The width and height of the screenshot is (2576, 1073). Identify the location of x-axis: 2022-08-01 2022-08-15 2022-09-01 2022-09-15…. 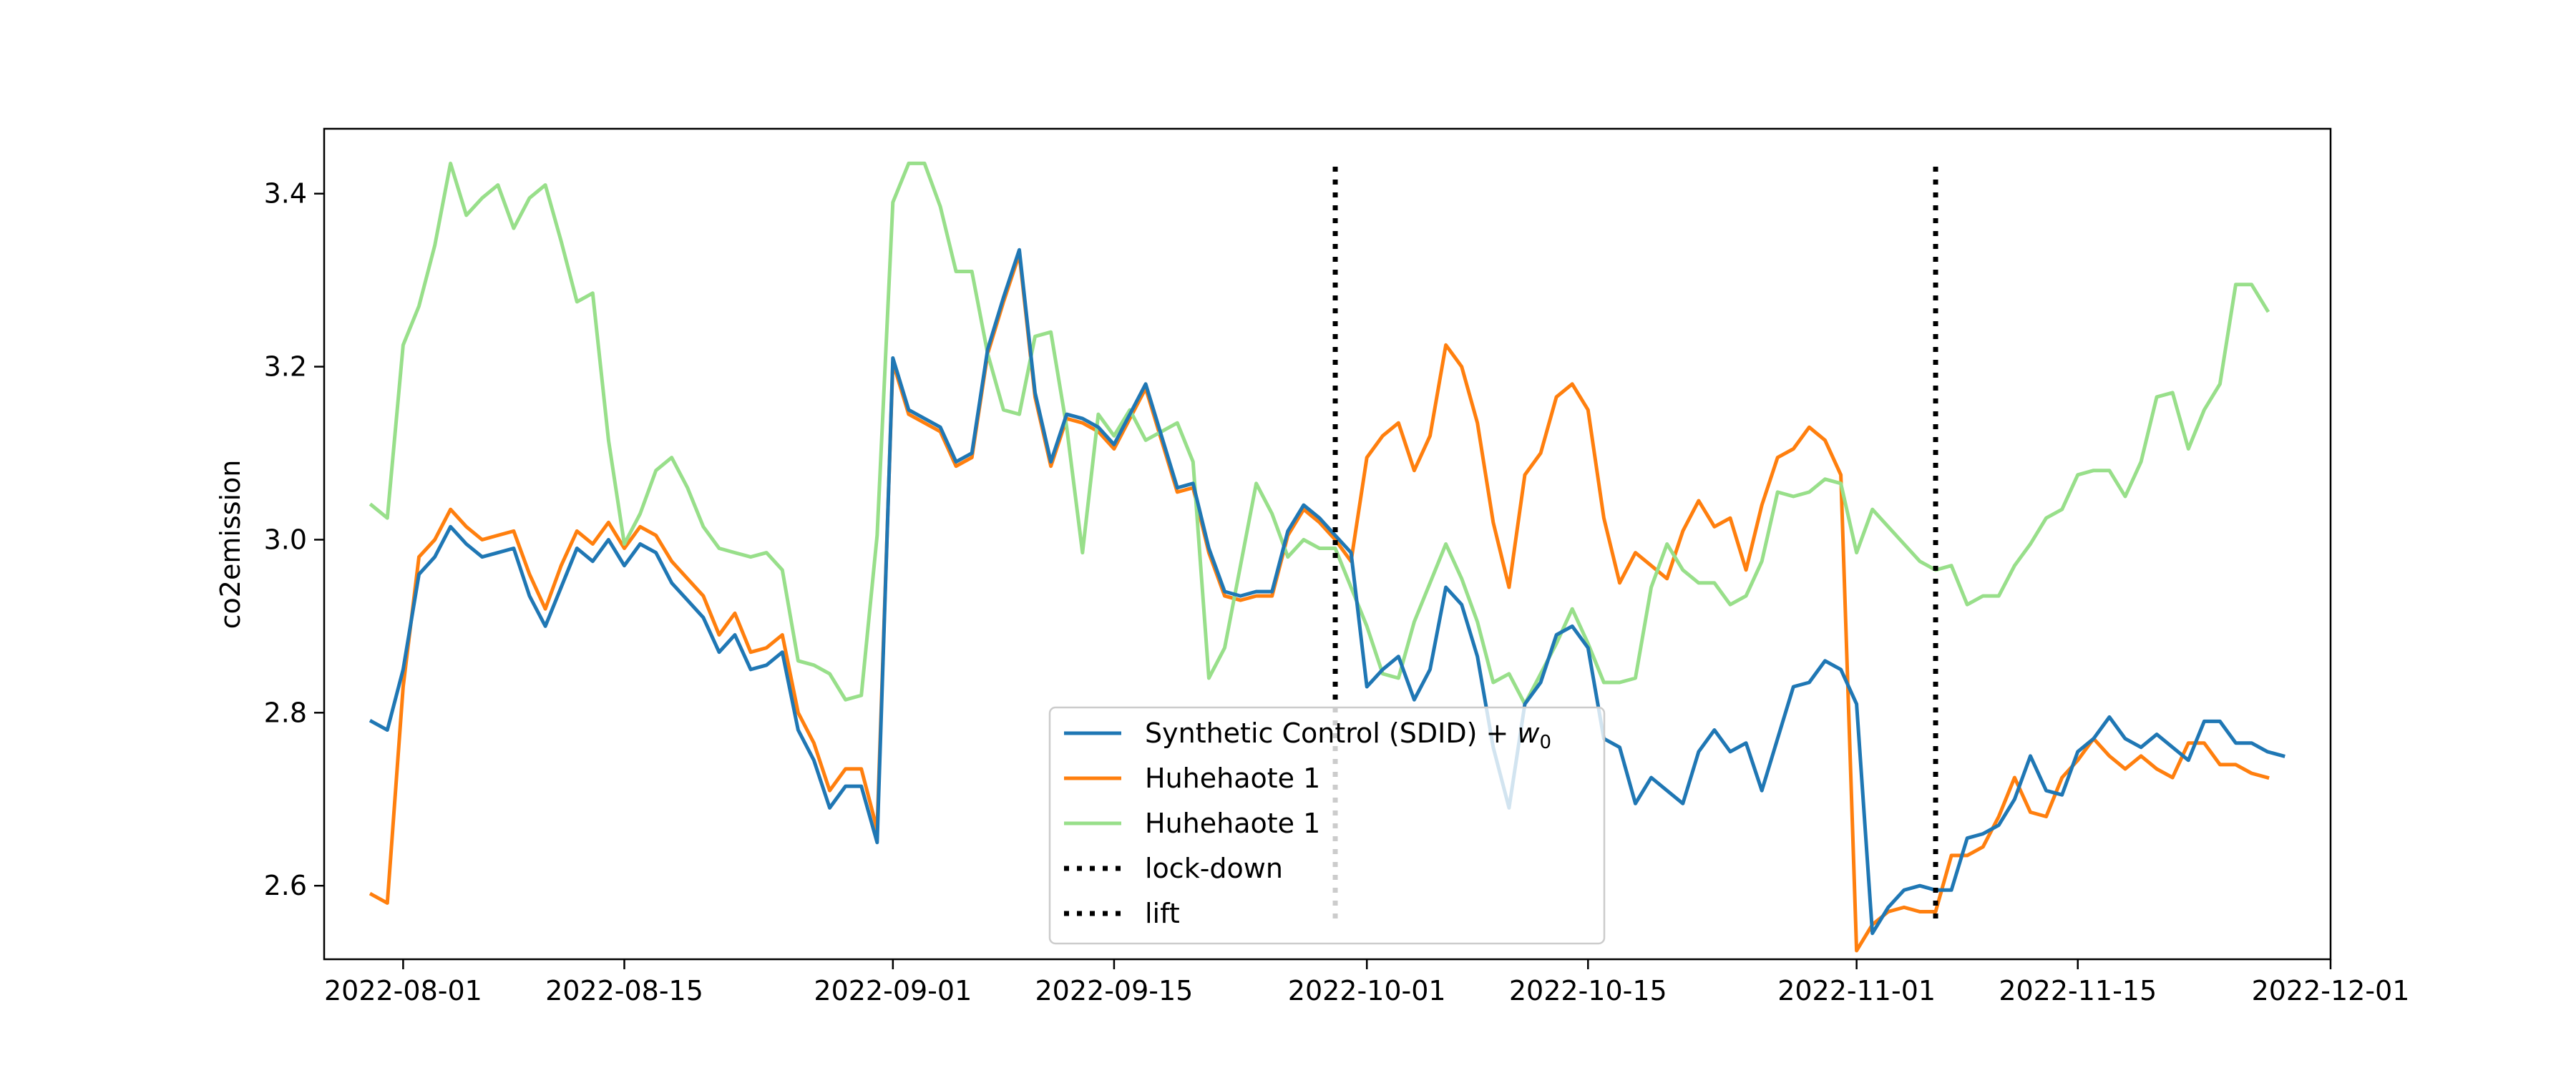
(1366, 983).